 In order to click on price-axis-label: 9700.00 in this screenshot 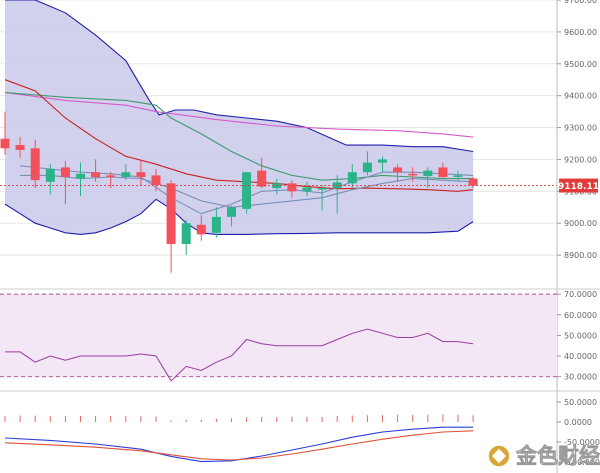, I will do `click(580, 2)`.